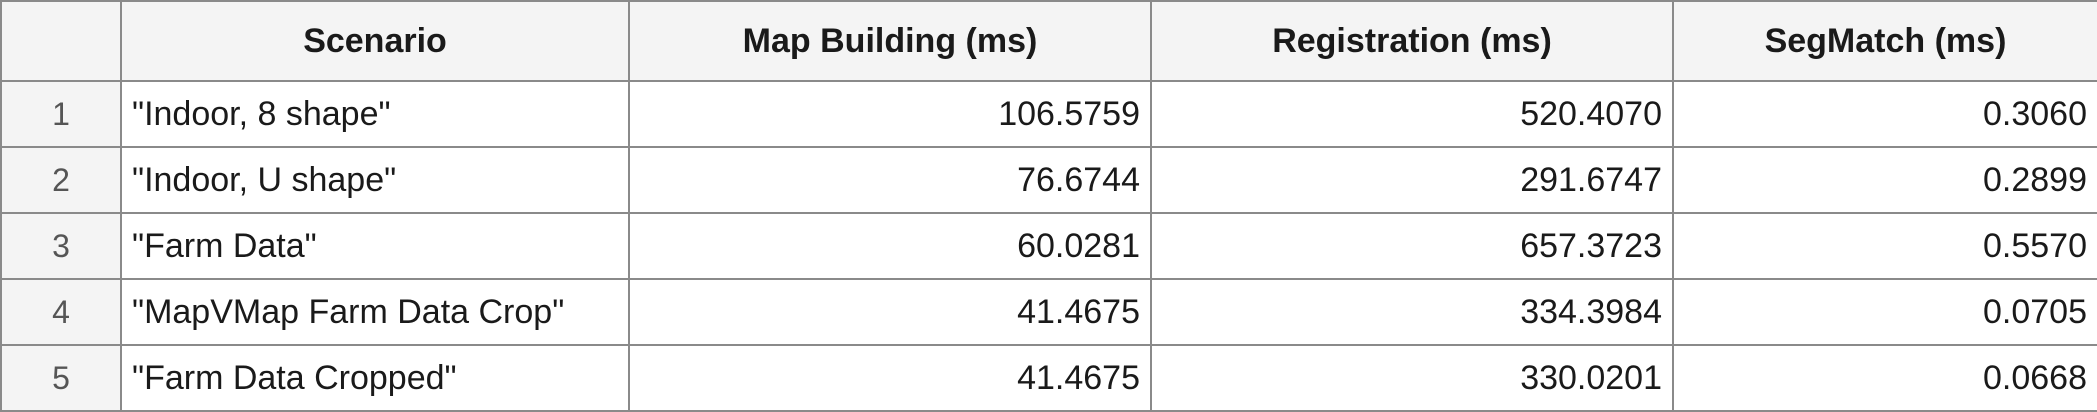 The width and height of the screenshot is (2097, 412). What do you see at coordinates (890, 180) in the screenshot?
I see `cell-map-building: 76.6744` at bounding box center [890, 180].